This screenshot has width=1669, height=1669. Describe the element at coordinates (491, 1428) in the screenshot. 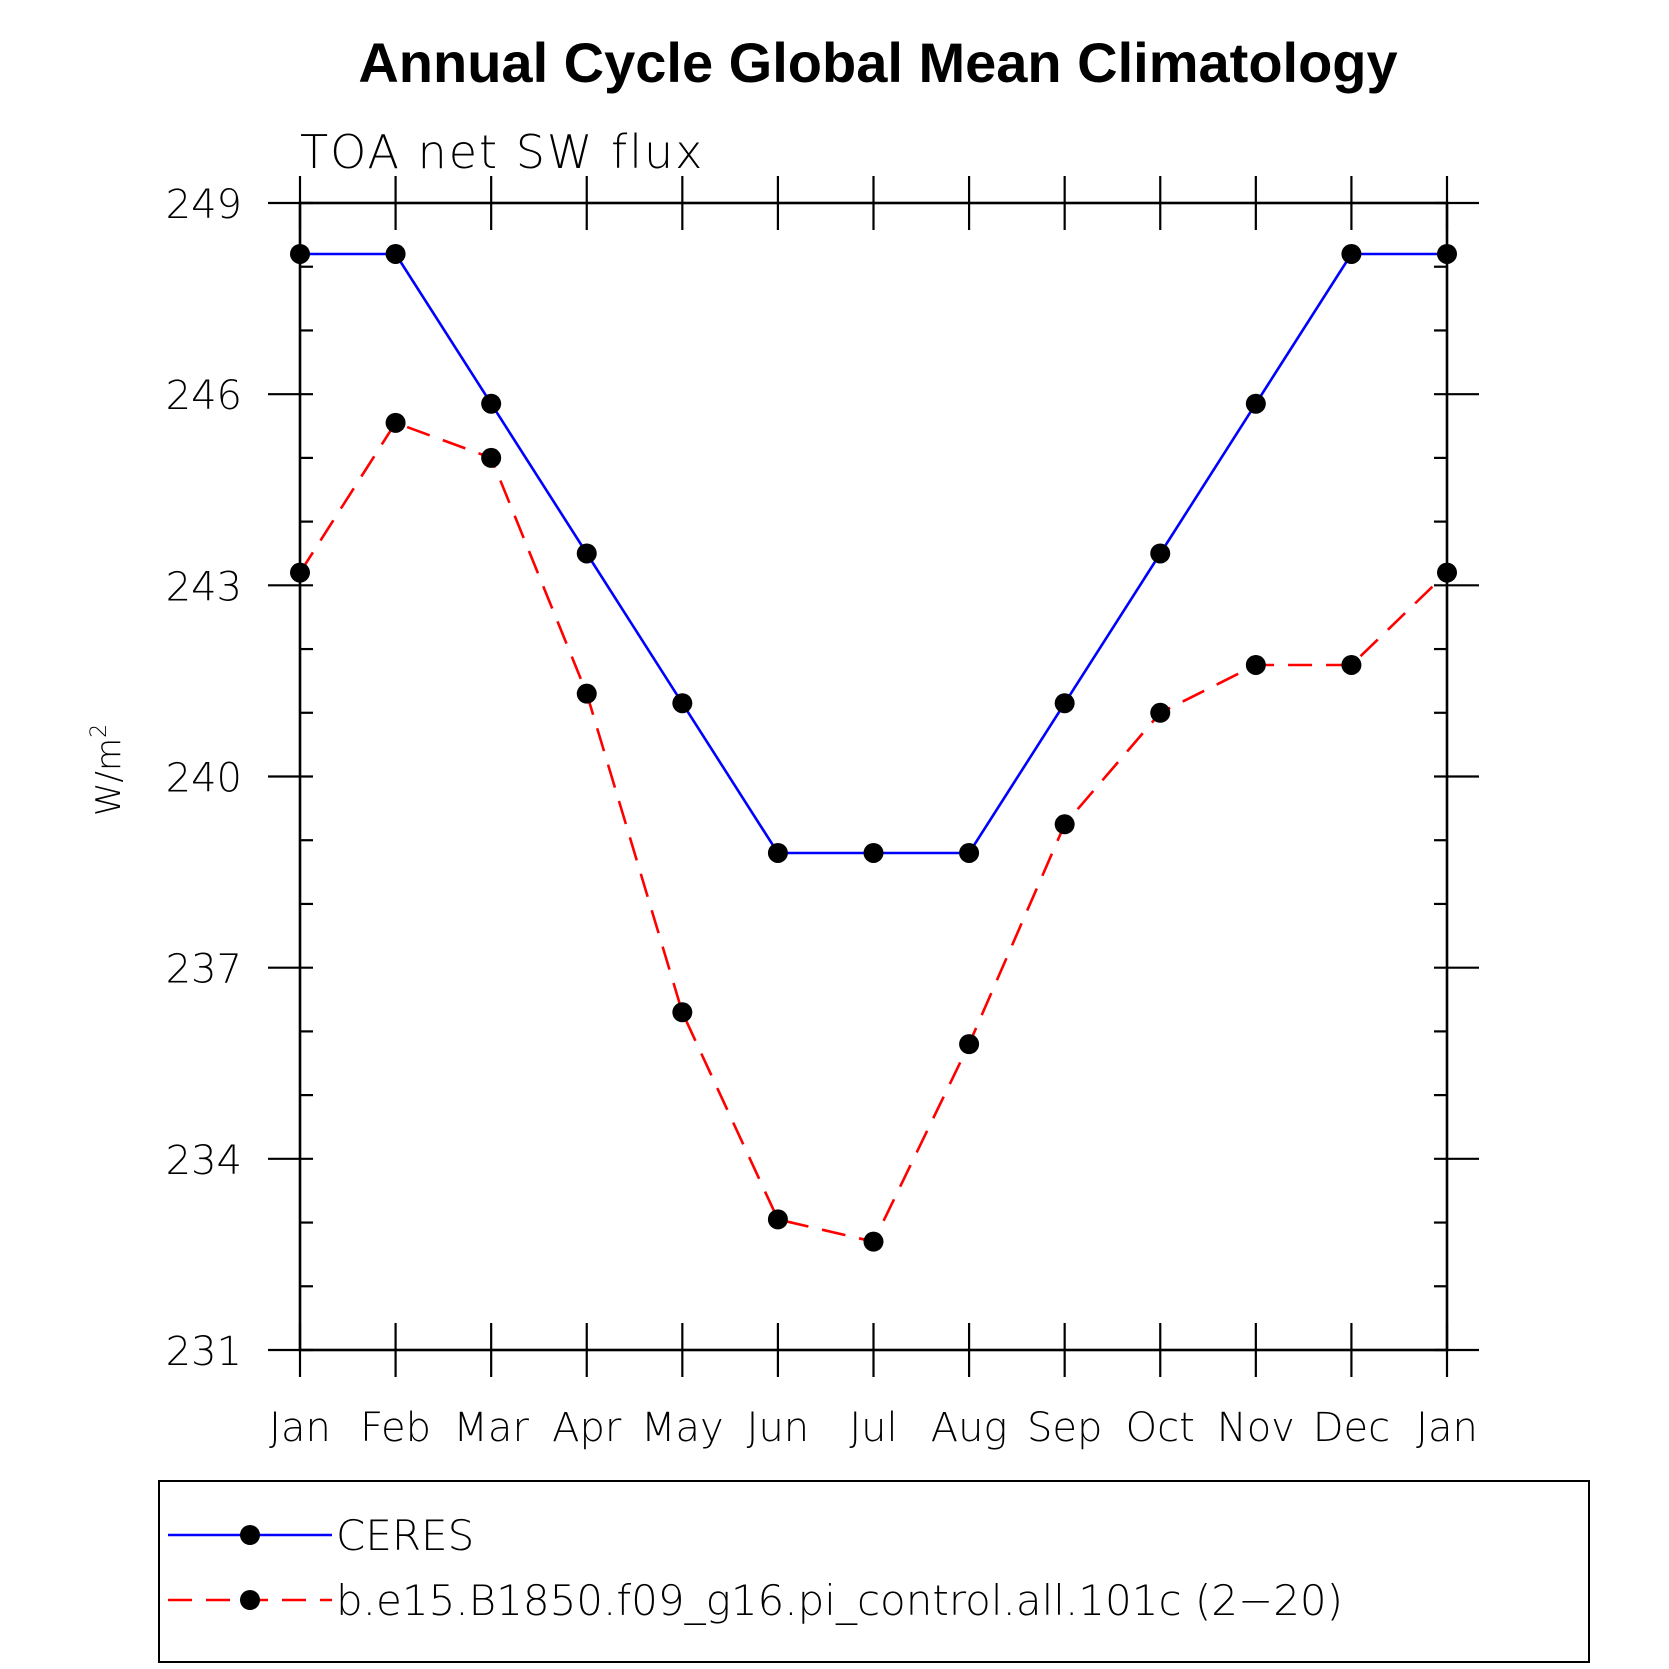

I see `x-tick-label: Mar` at that location.